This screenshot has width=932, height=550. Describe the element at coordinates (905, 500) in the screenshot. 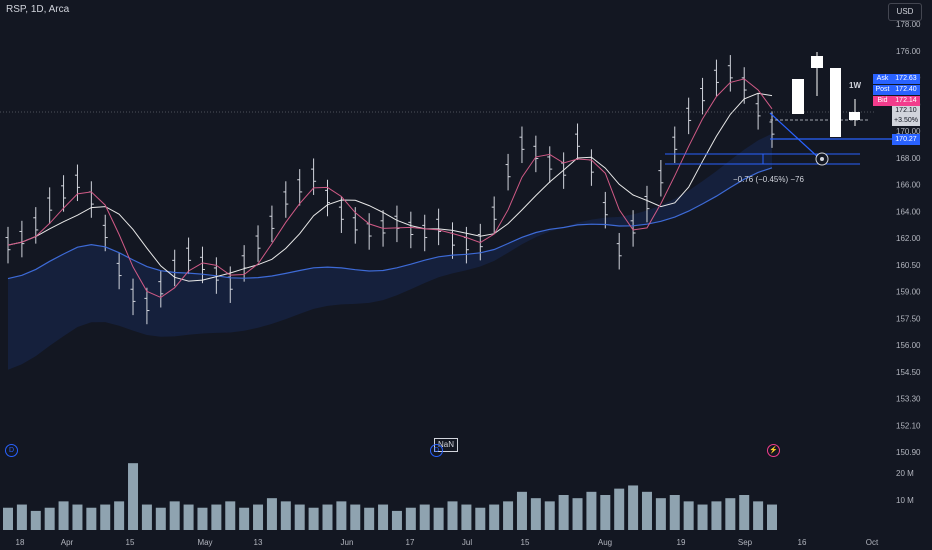

I see `volume-tick-label: 10 M` at that location.